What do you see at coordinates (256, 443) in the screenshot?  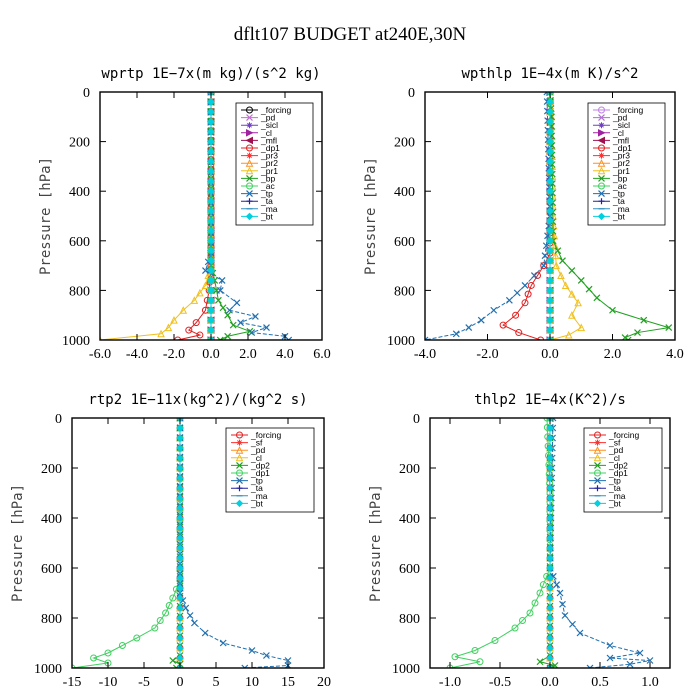 I see `legend-entry: _sf` at bounding box center [256, 443].